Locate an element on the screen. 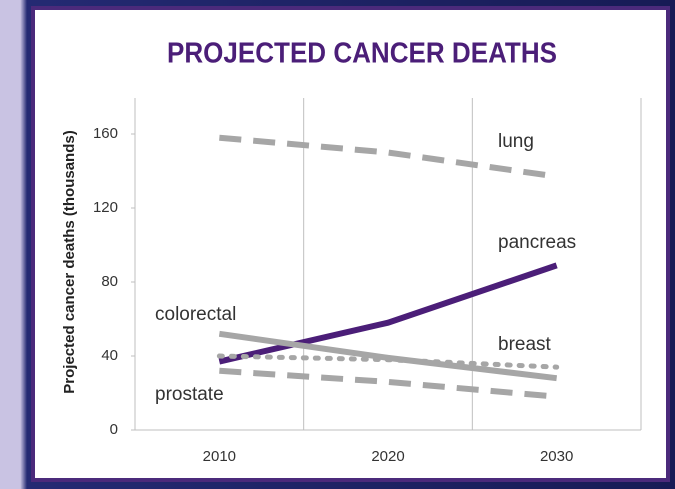 The image size is (675, 489). x-tick-label: 2010 is located at coordinates (219, 456).